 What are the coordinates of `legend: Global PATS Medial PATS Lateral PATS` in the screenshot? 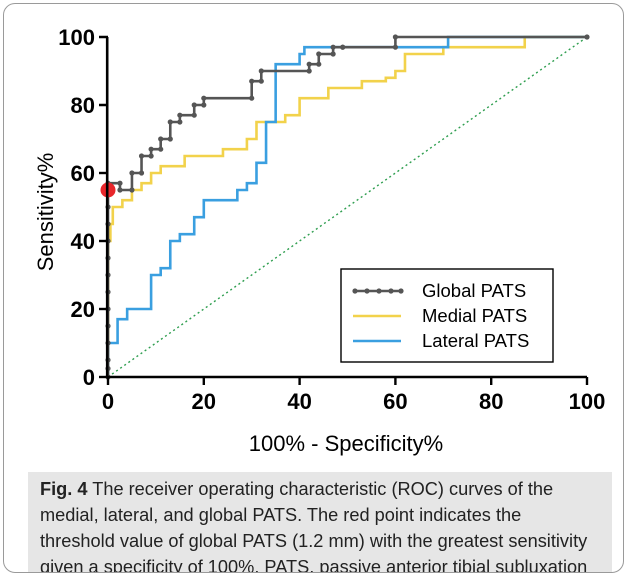 It's located at (447, 315).